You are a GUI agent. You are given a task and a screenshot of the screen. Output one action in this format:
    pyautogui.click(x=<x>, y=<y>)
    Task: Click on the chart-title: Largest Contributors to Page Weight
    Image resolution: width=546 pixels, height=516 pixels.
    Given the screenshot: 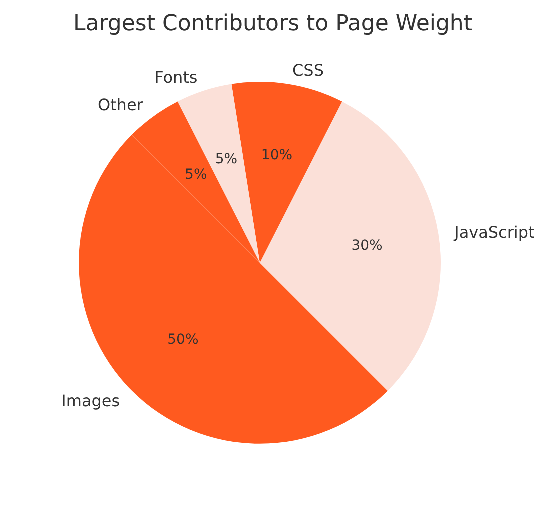 What is the action you would take?
    pyautogui.click(x=273, y=24)
    